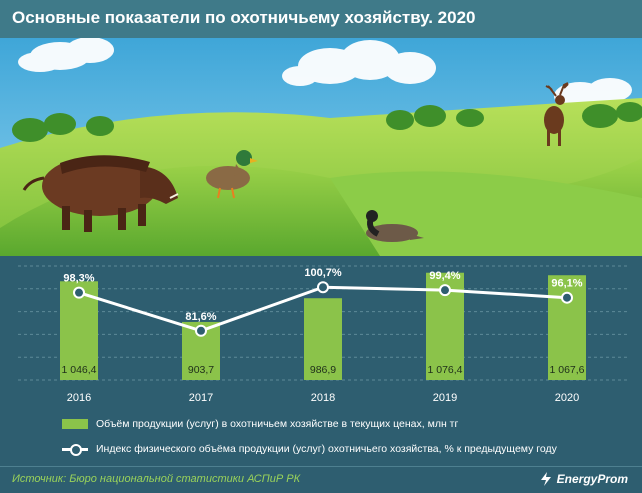  What do you see at coordinates (75, 424) in the screenshot?
I see `legend-bar-swatch` at bounding box center [75, 424].